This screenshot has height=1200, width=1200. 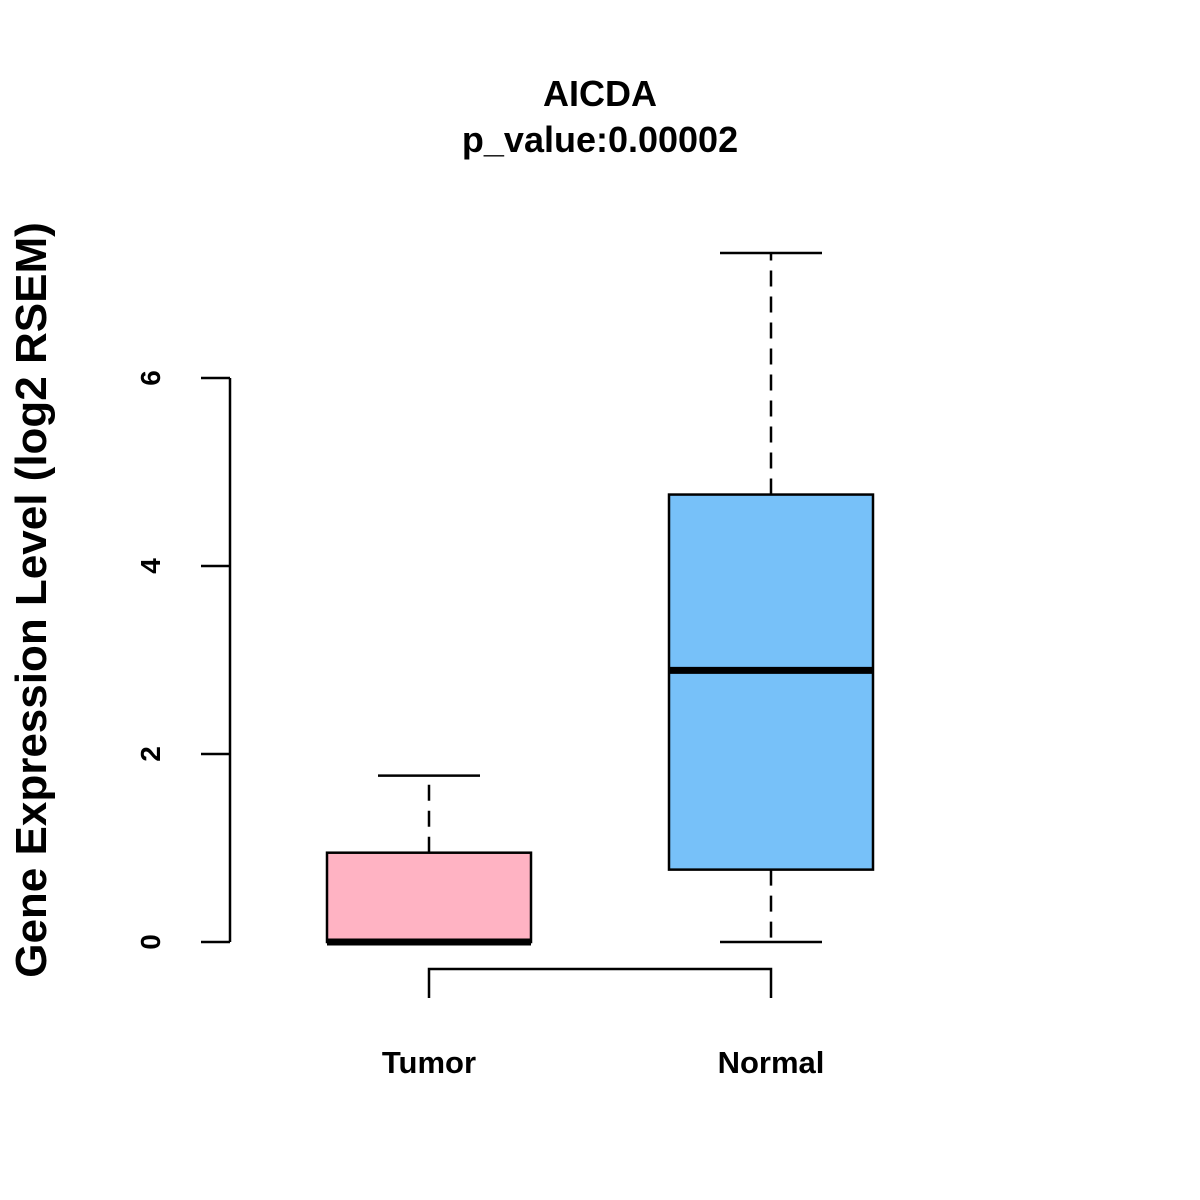 I want to click on chart-subtitle: p_value:0.00002, so click(x=600, y=139).